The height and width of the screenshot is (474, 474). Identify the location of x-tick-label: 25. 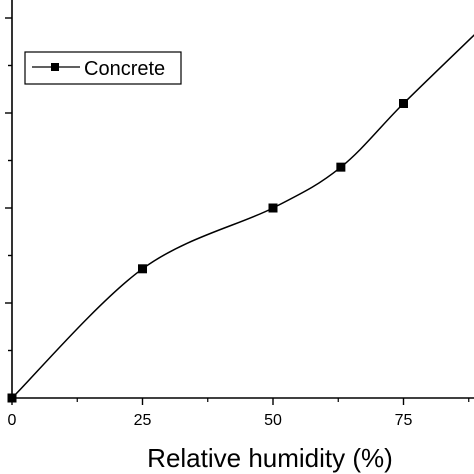
(143, 420).